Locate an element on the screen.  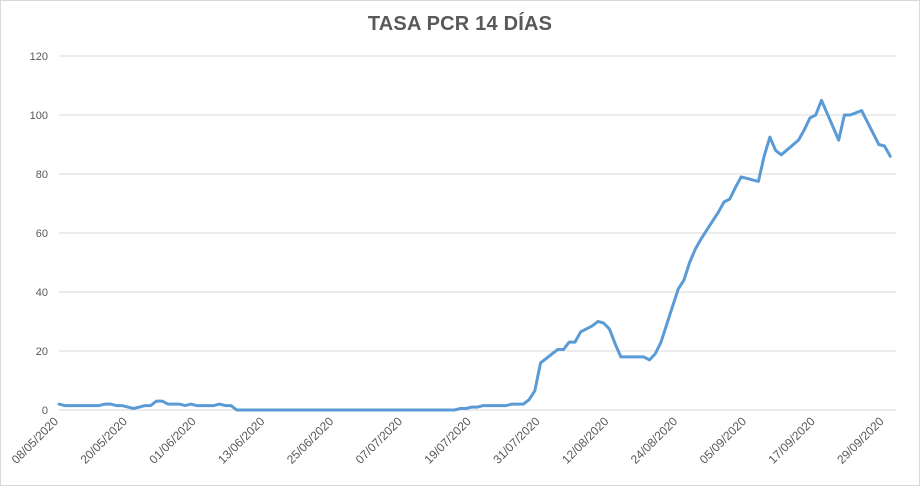
y-tick-label: 0 is located at coordinates (45, 411).